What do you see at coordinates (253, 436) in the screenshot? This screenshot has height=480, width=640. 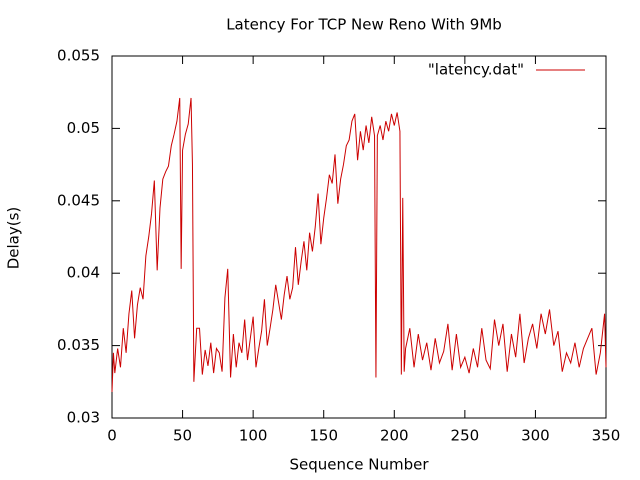 I see `x-tick-label: 100` at bounding box center [253, 436].